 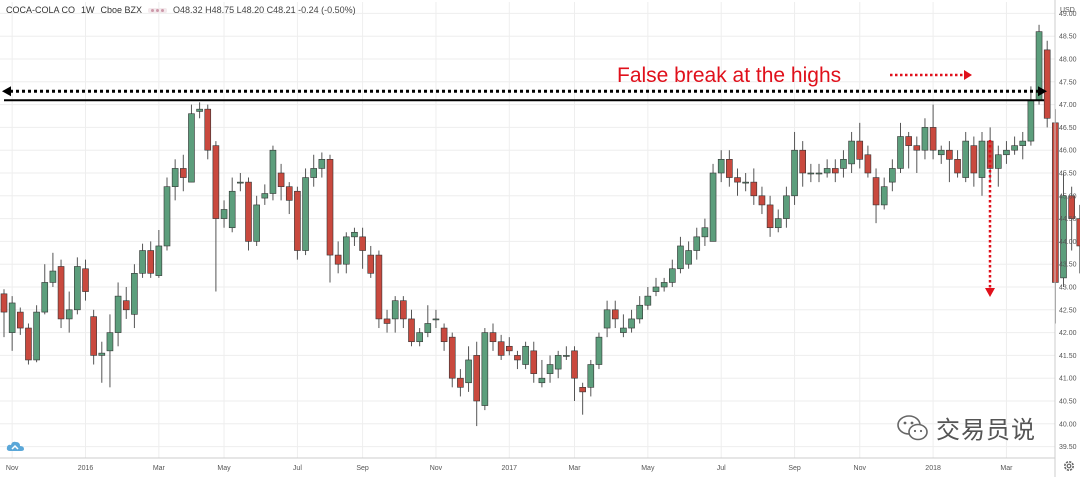 What do you see at coordinates (1068, 379) in the screenshot?
I see `y-tick-label: 41.00` at bounding box center [1068, 379].